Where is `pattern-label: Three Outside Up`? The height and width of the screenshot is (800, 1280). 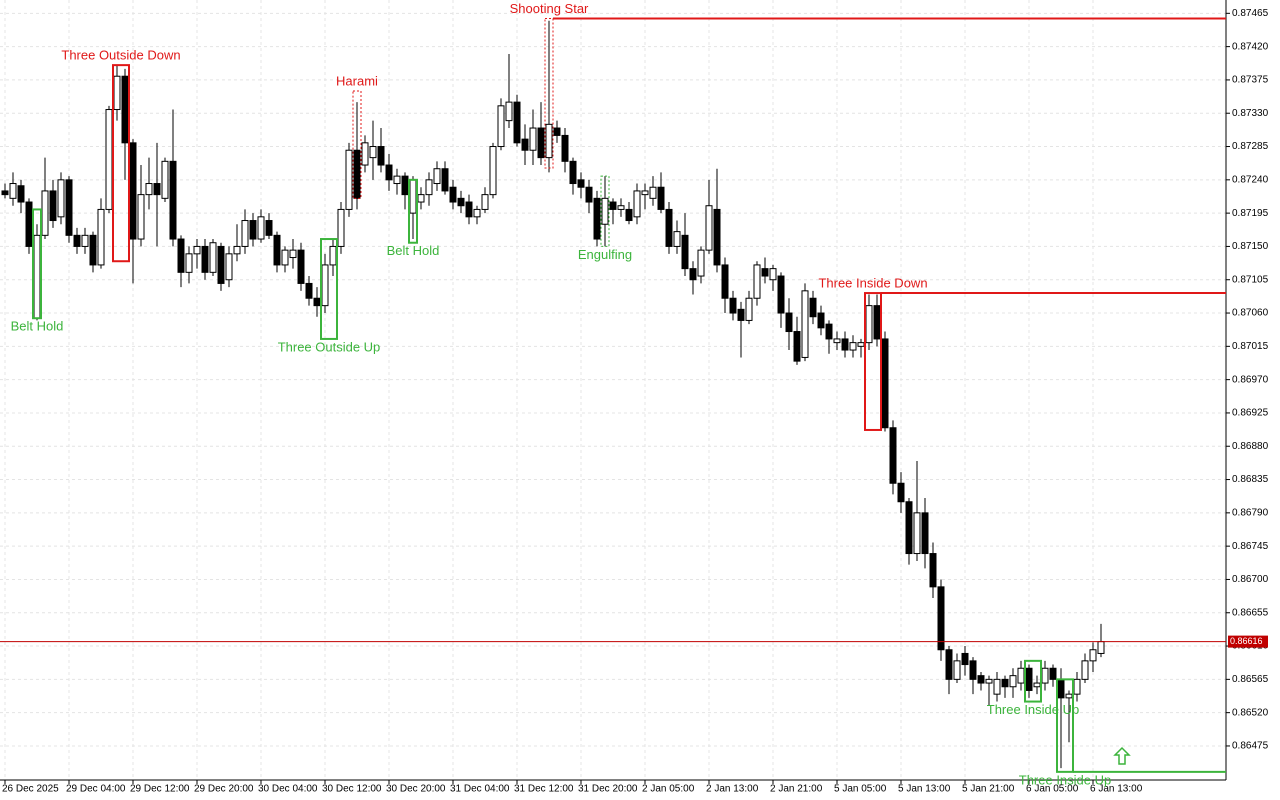 pattern-label: Three Outside Up is located at coordinates (329, 346).